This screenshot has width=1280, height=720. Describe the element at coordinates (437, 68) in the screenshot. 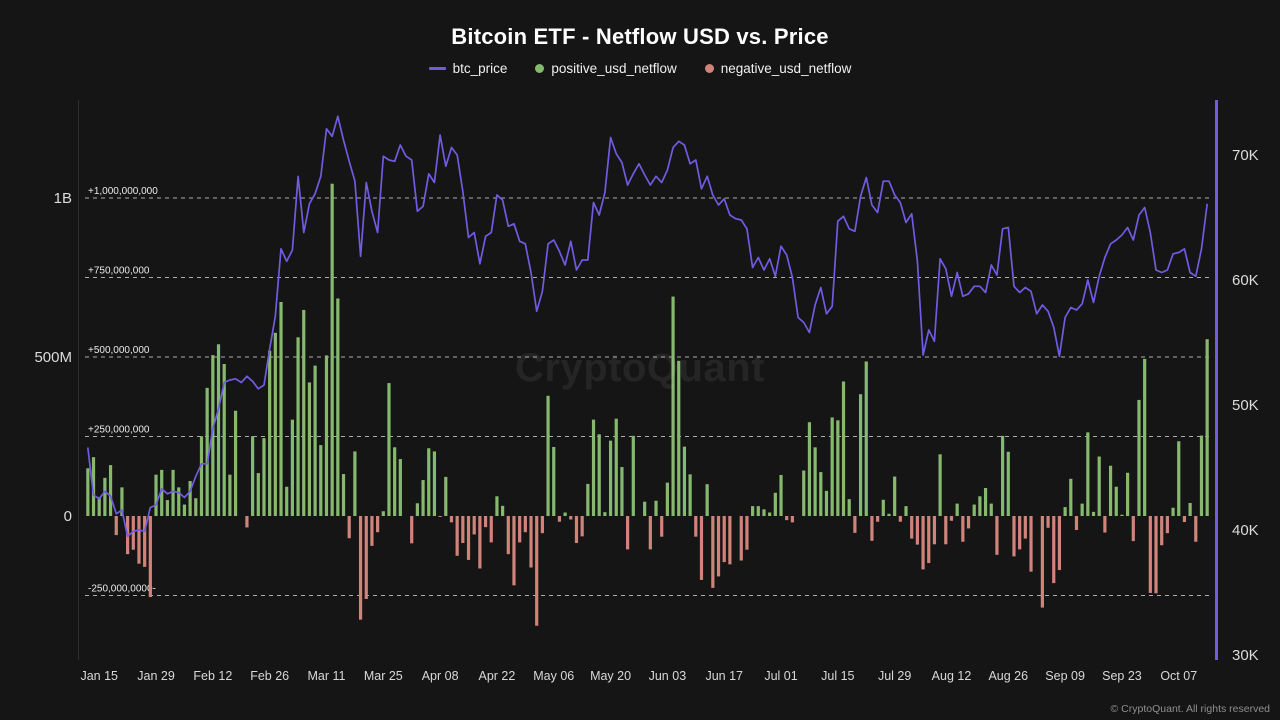

I see `btc-price-line-marker-icon` at that location.